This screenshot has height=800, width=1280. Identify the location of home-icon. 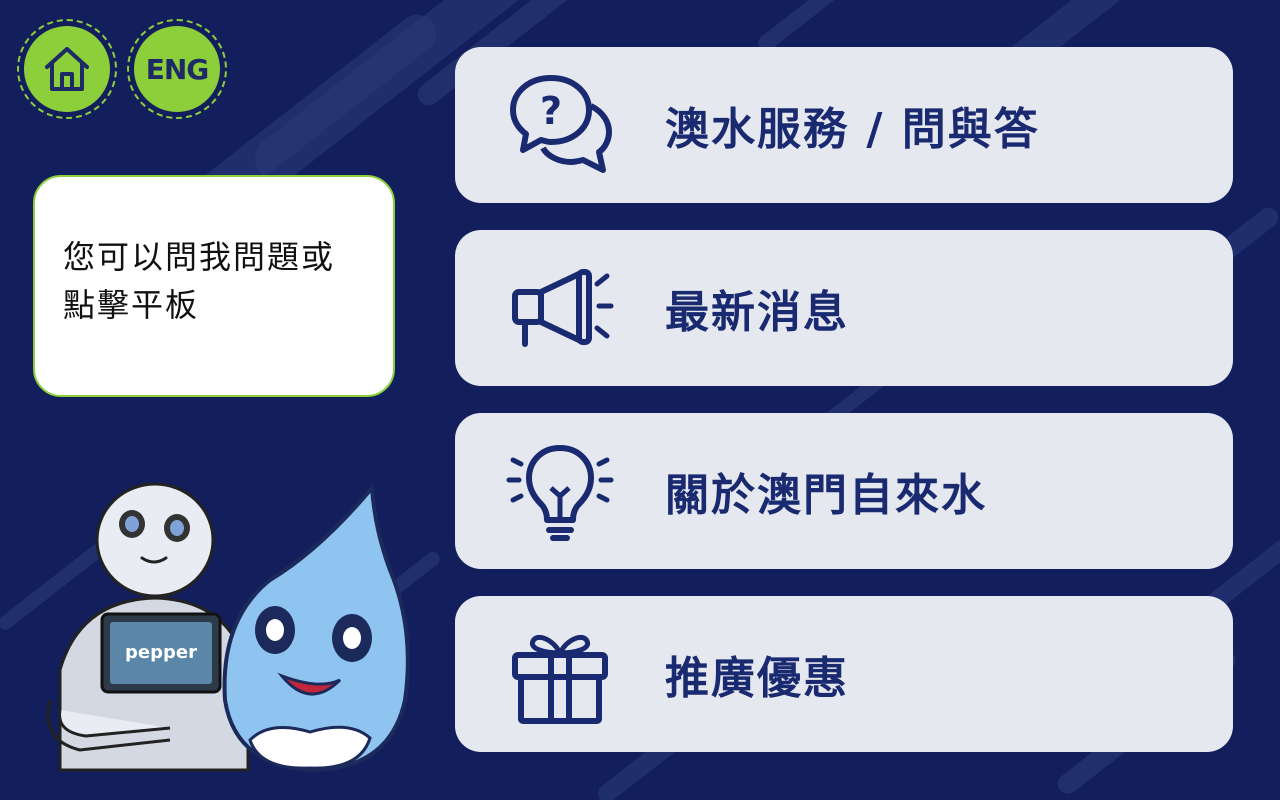
(67, 69).